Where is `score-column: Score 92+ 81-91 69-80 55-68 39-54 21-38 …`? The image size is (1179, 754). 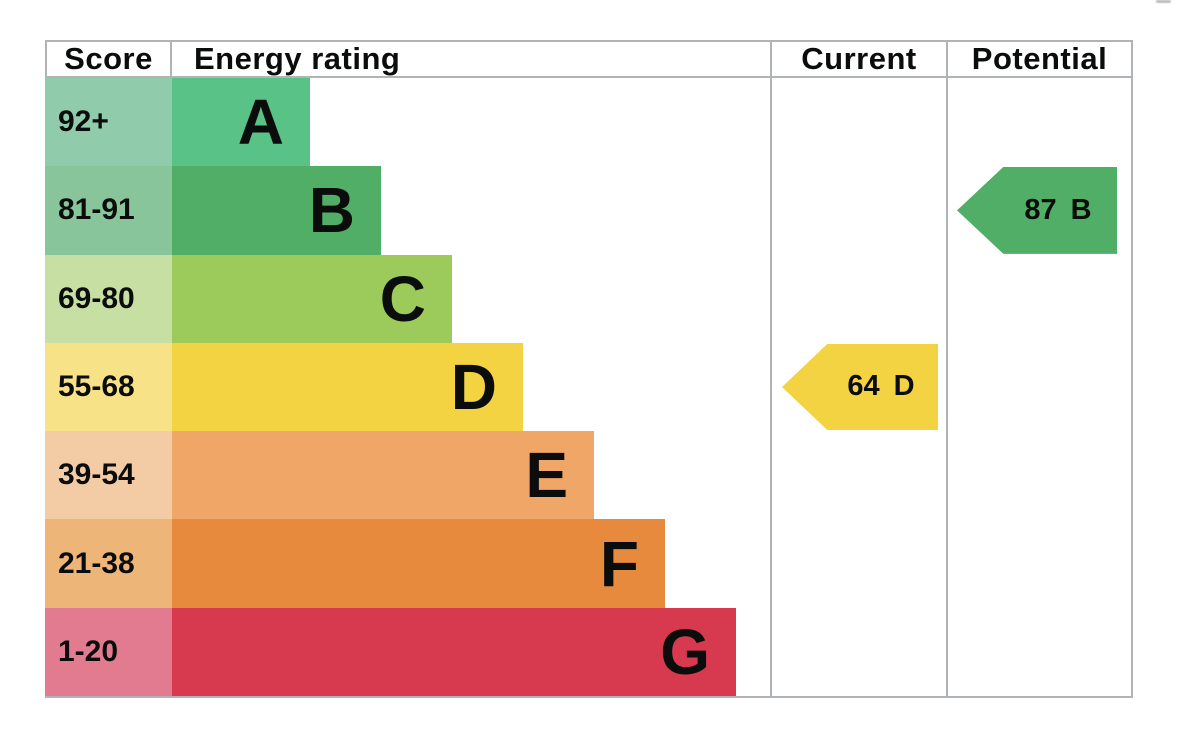
score-column: Score 92+ 81-91 69-80 55-68 39-54 21-38 … is located at coordinates (108, 368).